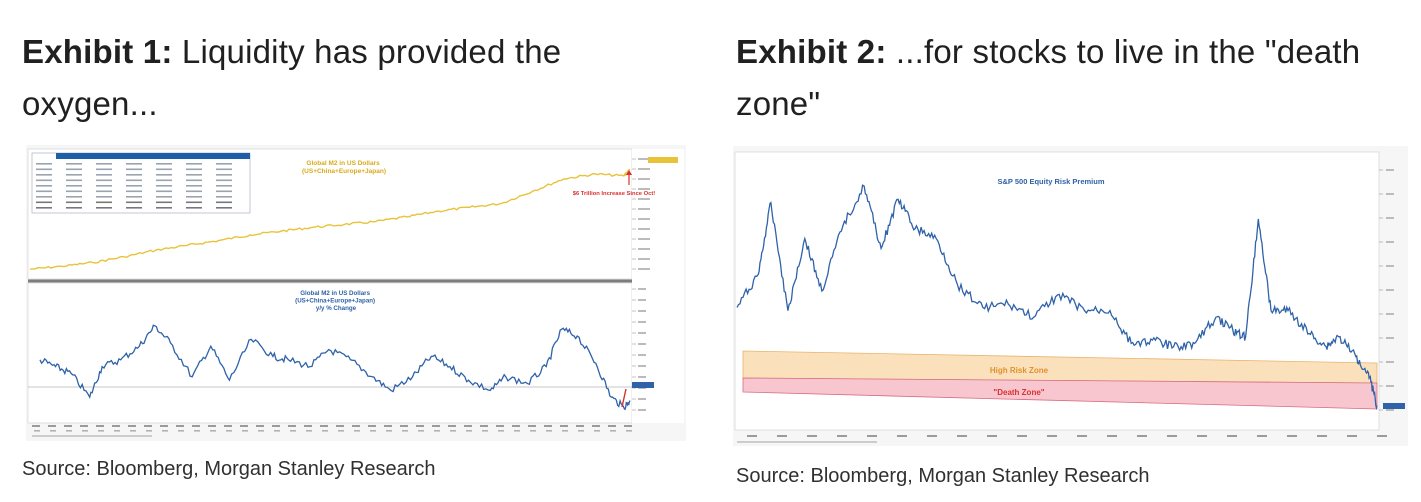 Image resolution: width=1421 pixels, height=502 pixels. I want to click on m2-yoy-points, so click(335, 366).